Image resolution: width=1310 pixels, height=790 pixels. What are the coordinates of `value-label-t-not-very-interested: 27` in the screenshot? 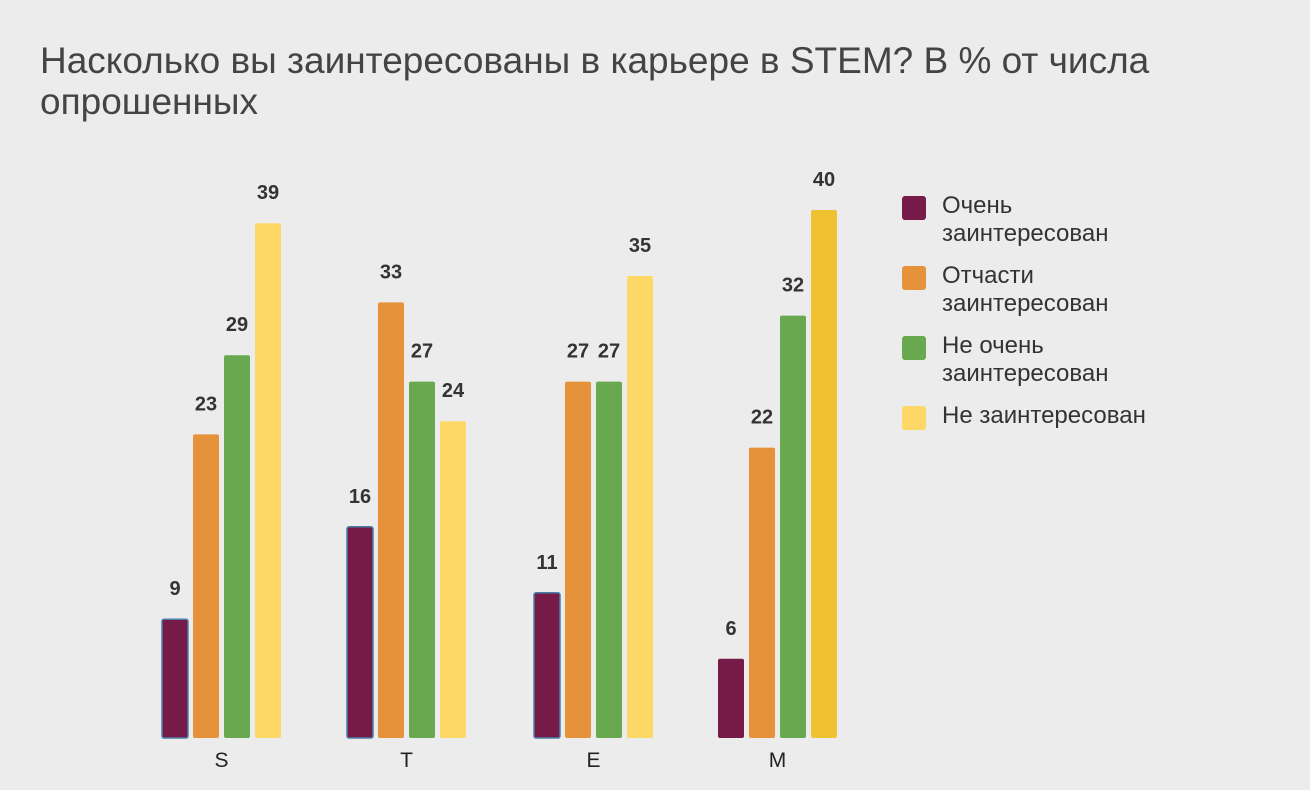 It's located at (422, 352).